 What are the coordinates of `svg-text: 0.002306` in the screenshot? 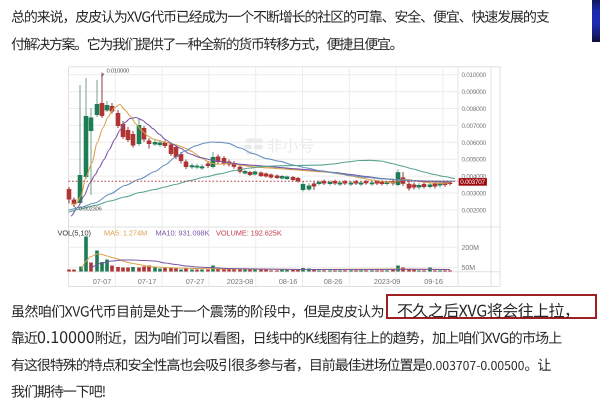 It's located at (91, 210).